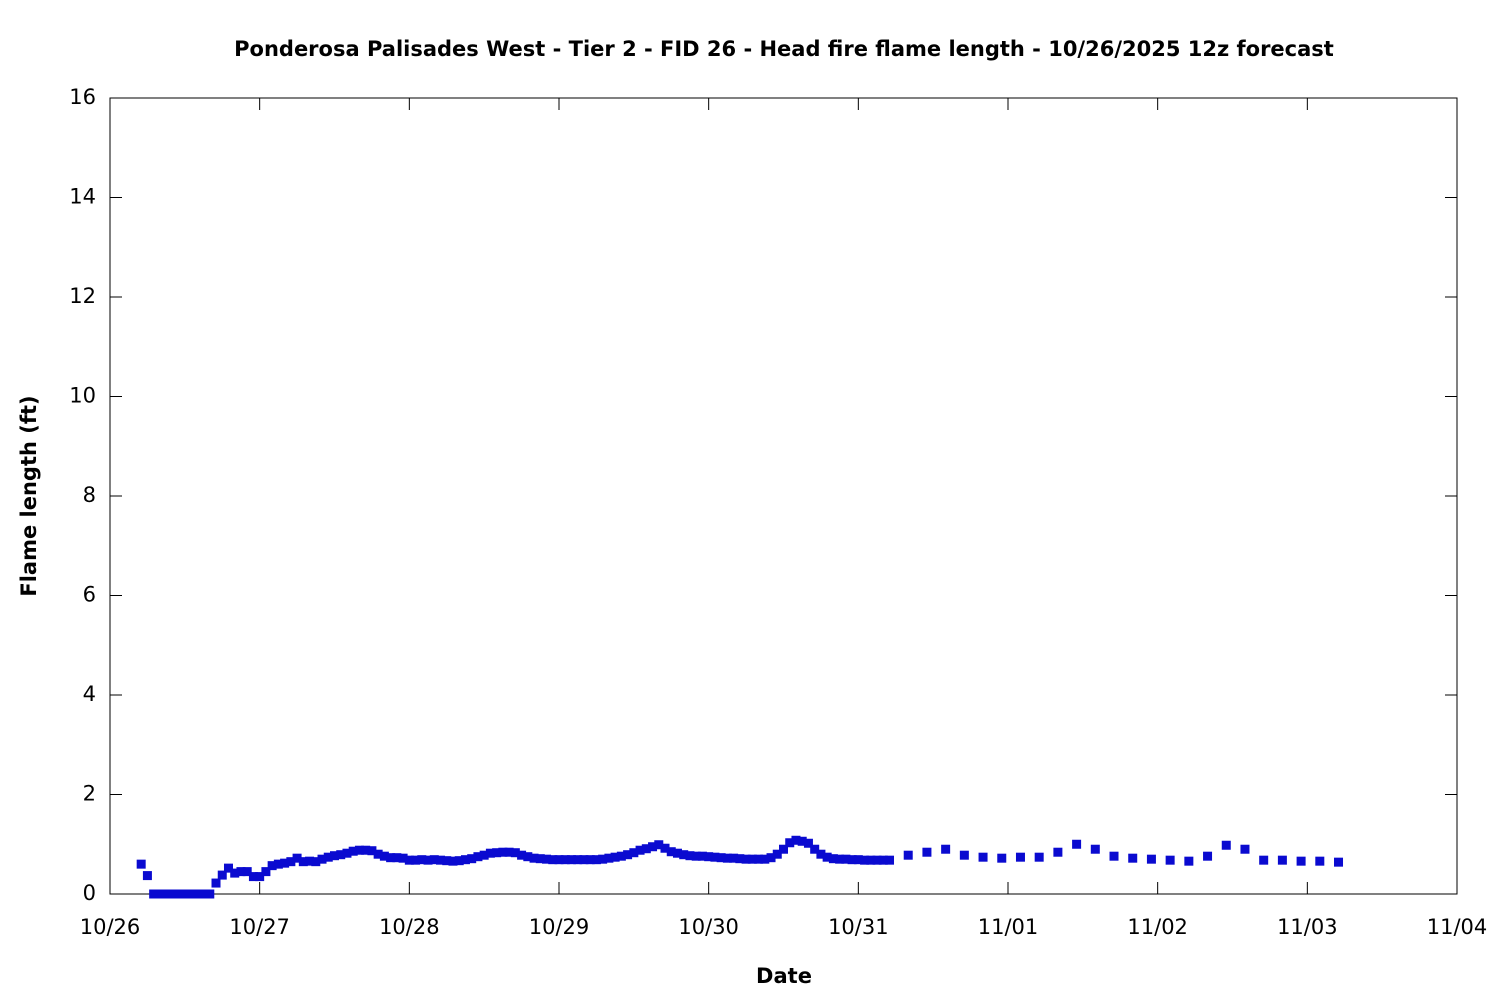 The image size is (1500, 1000). What do you see at coordinates (82, 97) in the screenshot?
I see `y-tick-label: 16` at bounding box center [82, 97].